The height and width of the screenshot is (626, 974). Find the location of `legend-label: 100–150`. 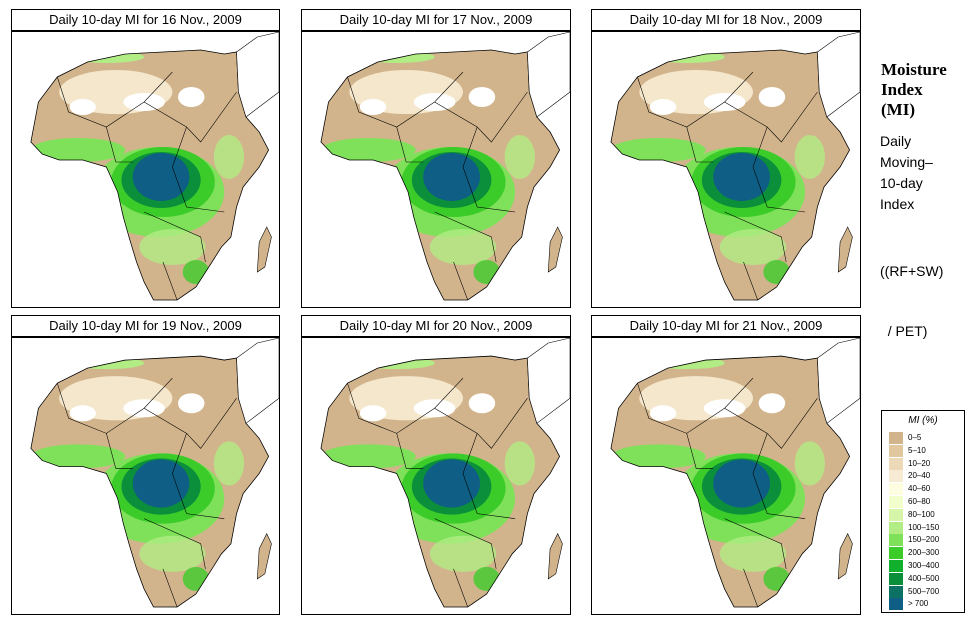

legend-label: 100–150 is located at coordinates (924, 527).